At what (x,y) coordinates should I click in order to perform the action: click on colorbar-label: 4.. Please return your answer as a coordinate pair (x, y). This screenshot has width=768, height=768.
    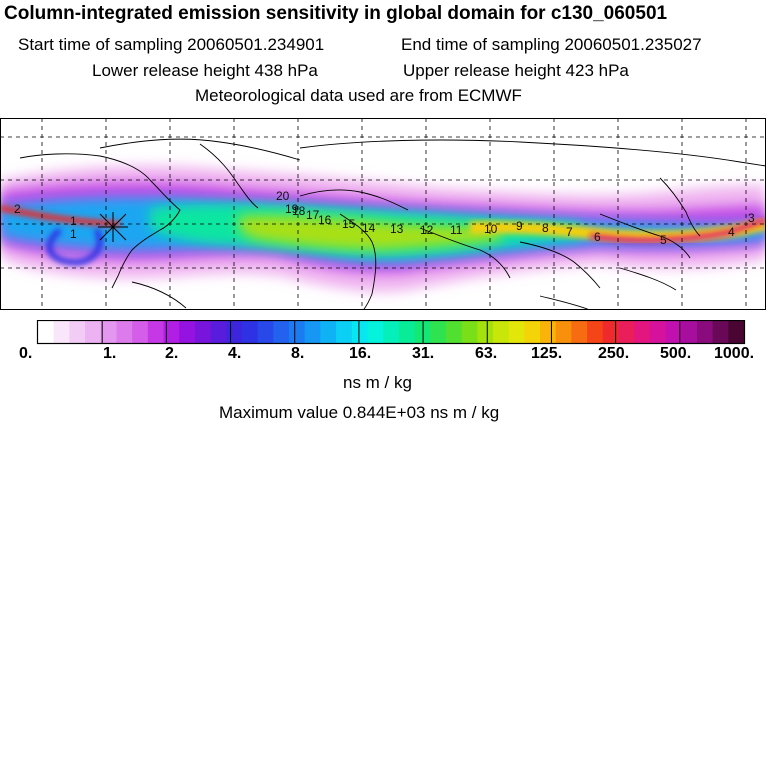
    Looking at the image, I should click on (235, 353).